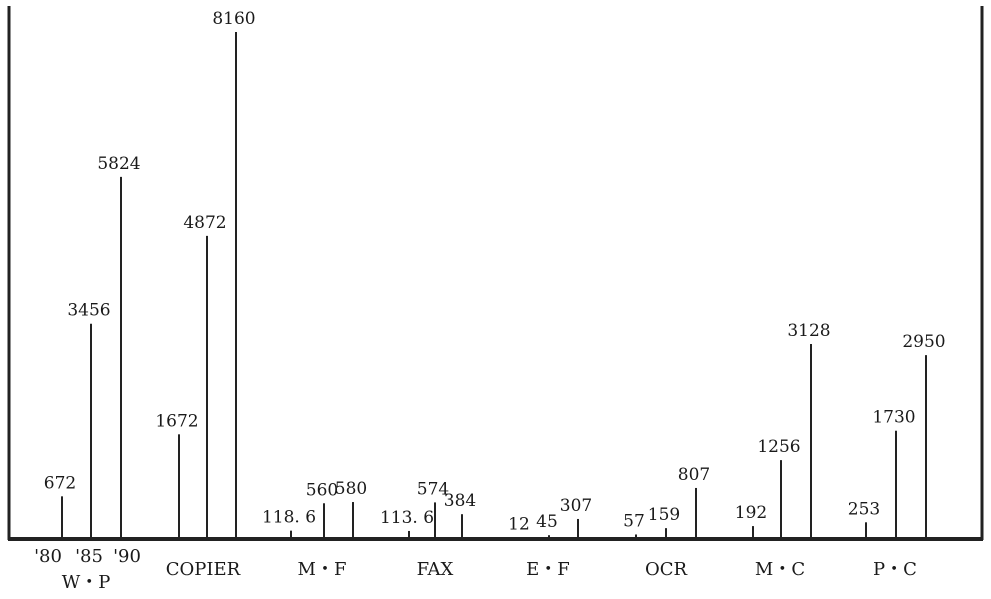 The width and height of the screenshot is (991, 599). Describe the element at coordinates (808, 331) in the screenshot. I see `value-label-6-90: 3128` at that location.